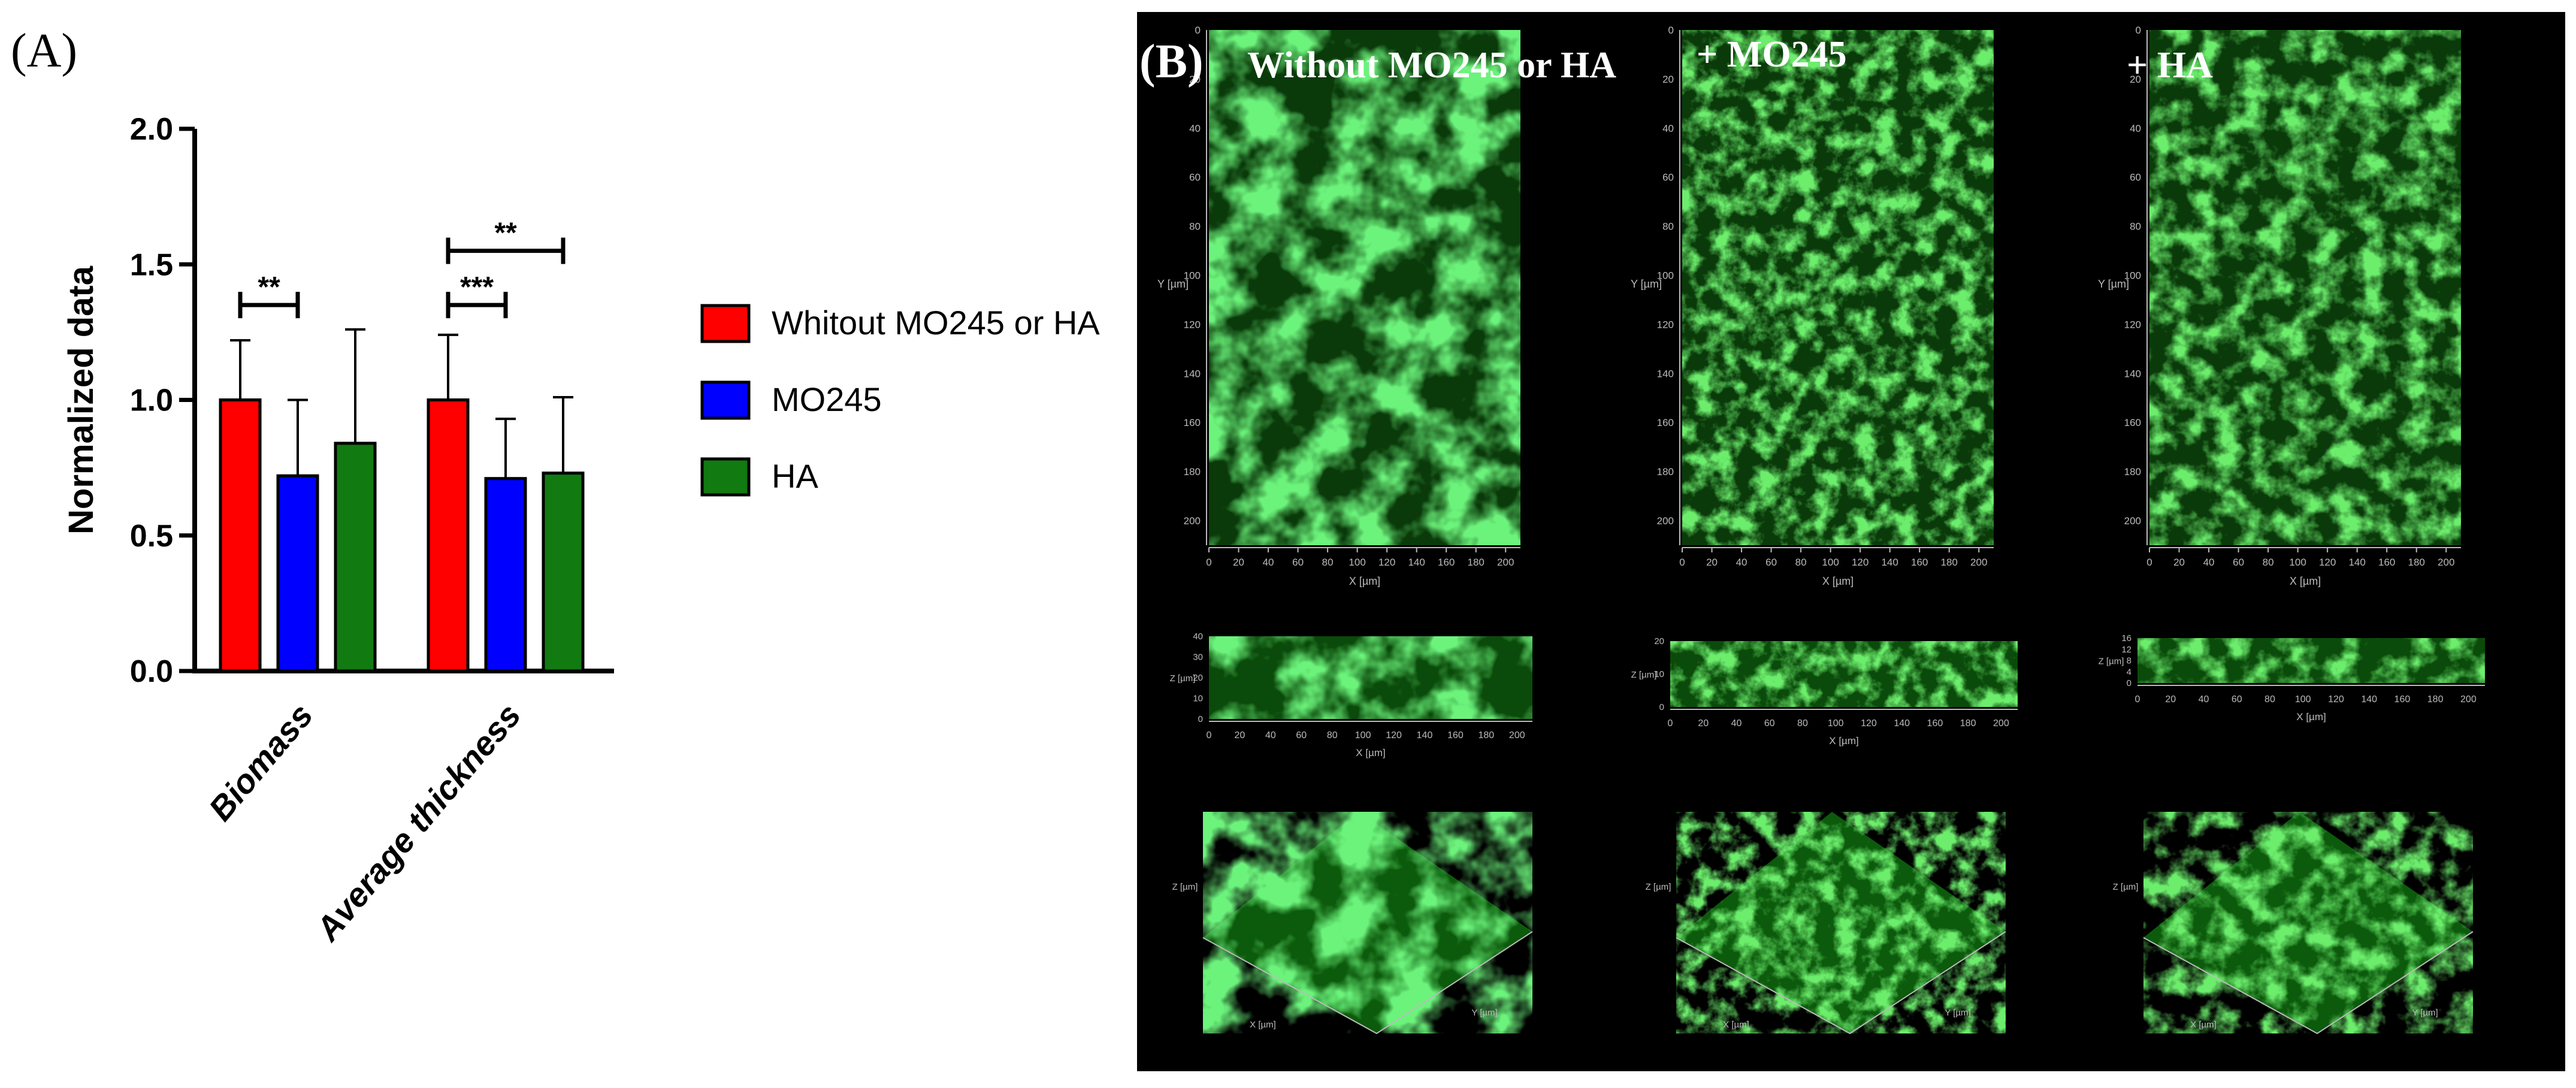 The image size is (2576, 1088). I want to click on significance-label: **, so click(505, 233).